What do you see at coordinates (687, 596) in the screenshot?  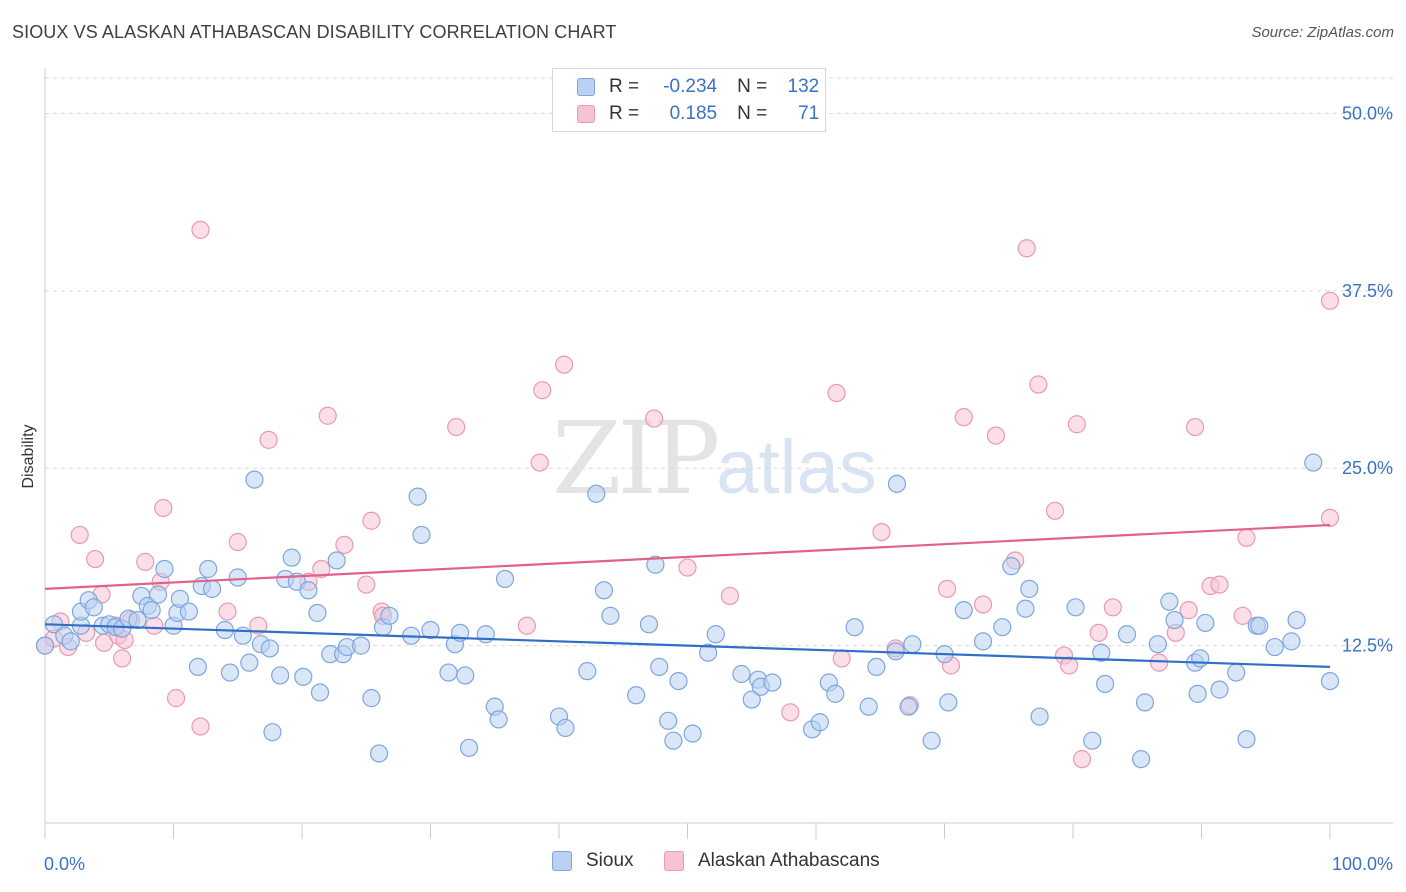 I see `trend-layer` at bounding box center [687, 596].